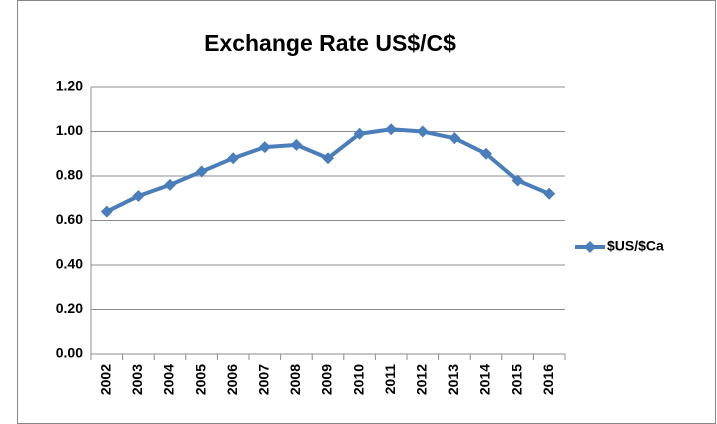 The height and width of the screenshot is (424, 717). I want to click on x-tick-label: 2009, so click(327, 379).